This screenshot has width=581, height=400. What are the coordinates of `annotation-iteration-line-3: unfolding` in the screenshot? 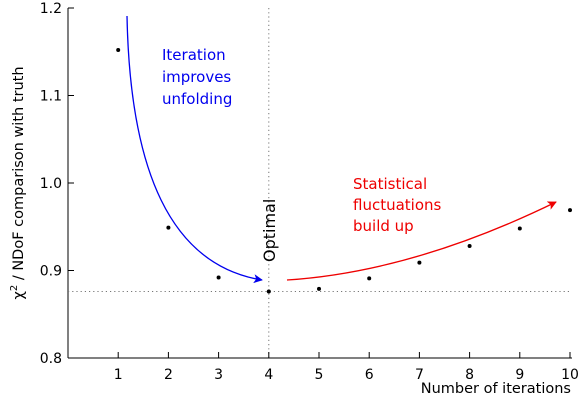 It's located at (197, 99).